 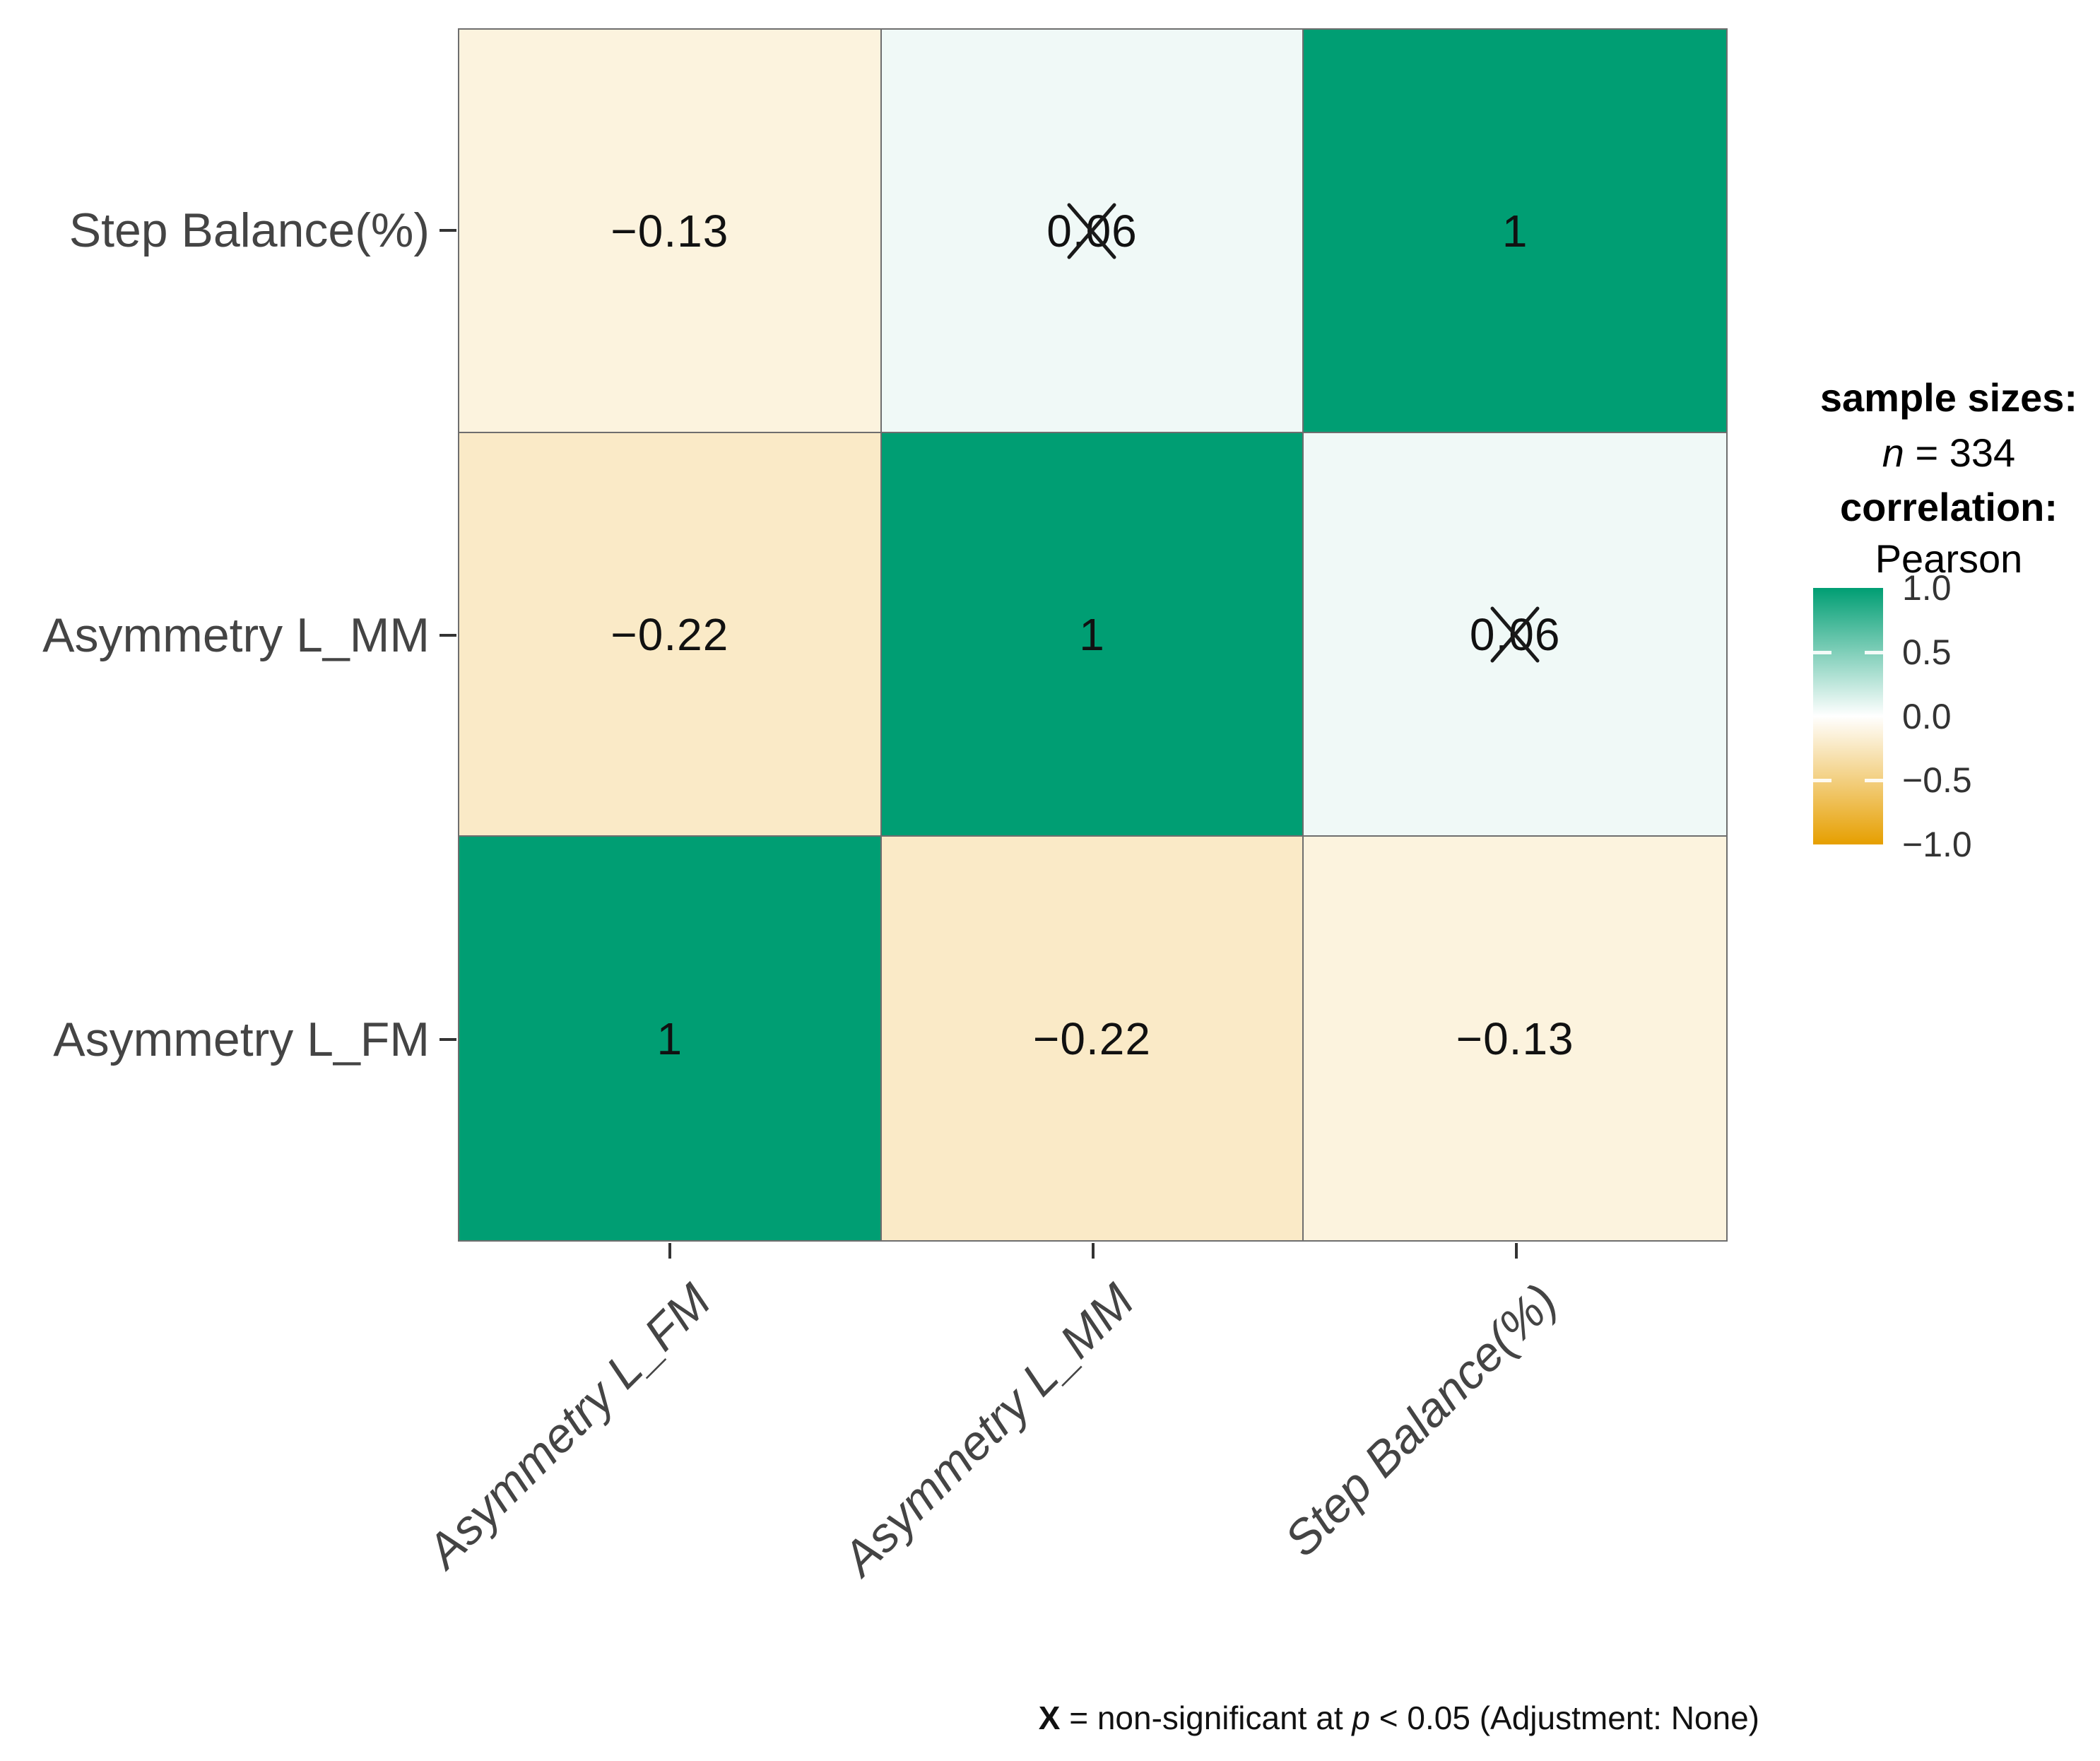 What do you see at coordinates (988, 1429) in the screenshot?
I see `x-axis-label: Asymmetry L_MM` at bounding box center [988, 1429].